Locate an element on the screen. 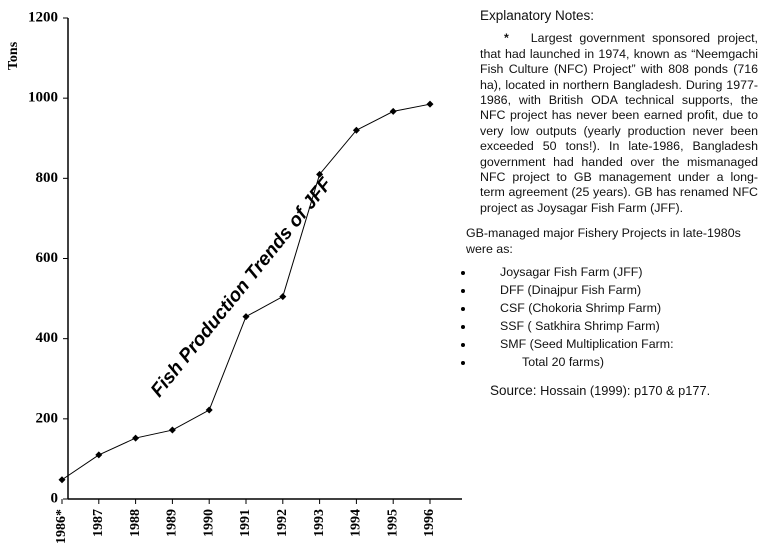 This screenshot has height=543, width=760. chart-title: Fish Production Trends of JFF is located at coordinates (242, 287).